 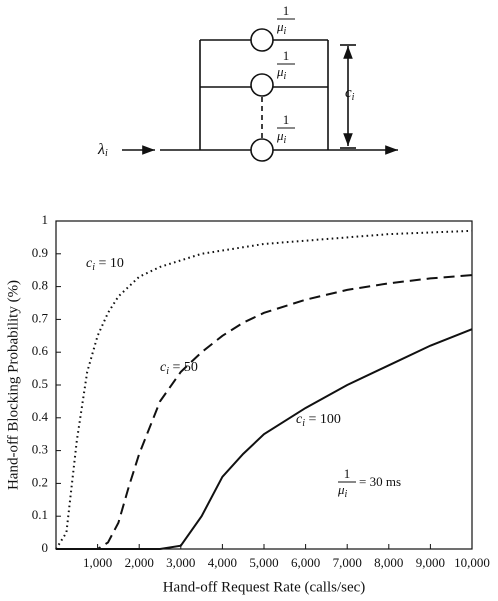 What do you see at coordinates (430, 562) in the screenshot?
I see `x-tick-label: 9,000` at bounding box center [430, 562].